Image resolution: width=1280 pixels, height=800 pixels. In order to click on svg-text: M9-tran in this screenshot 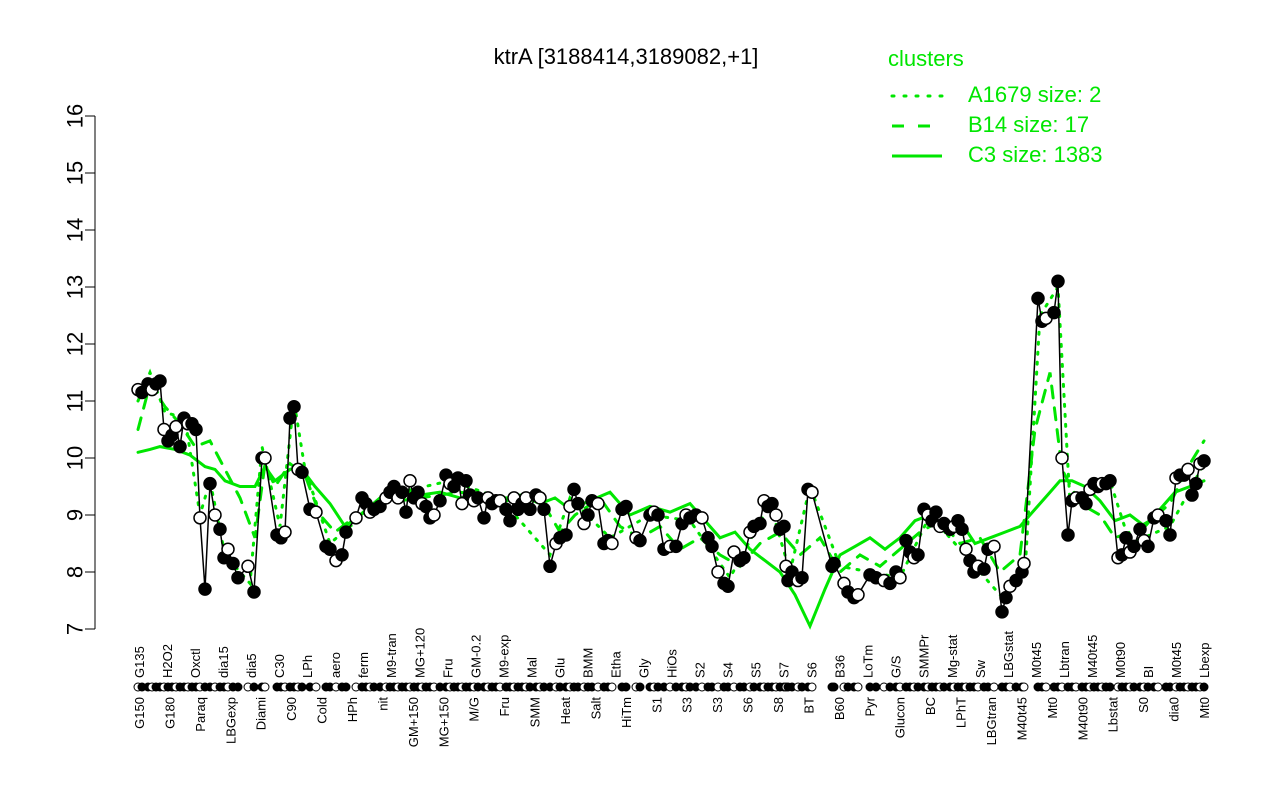, I will do `click(391, 655)`.